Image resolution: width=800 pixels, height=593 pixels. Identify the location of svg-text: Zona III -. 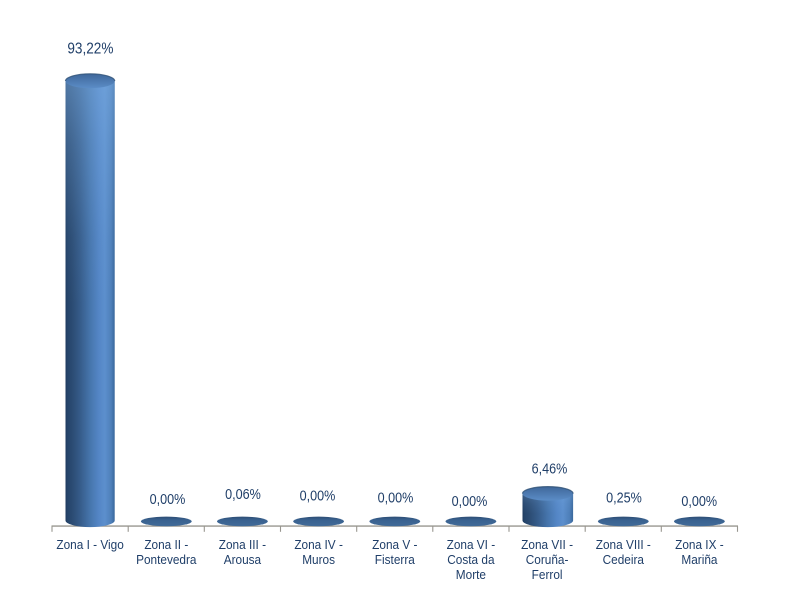
(242, 544).